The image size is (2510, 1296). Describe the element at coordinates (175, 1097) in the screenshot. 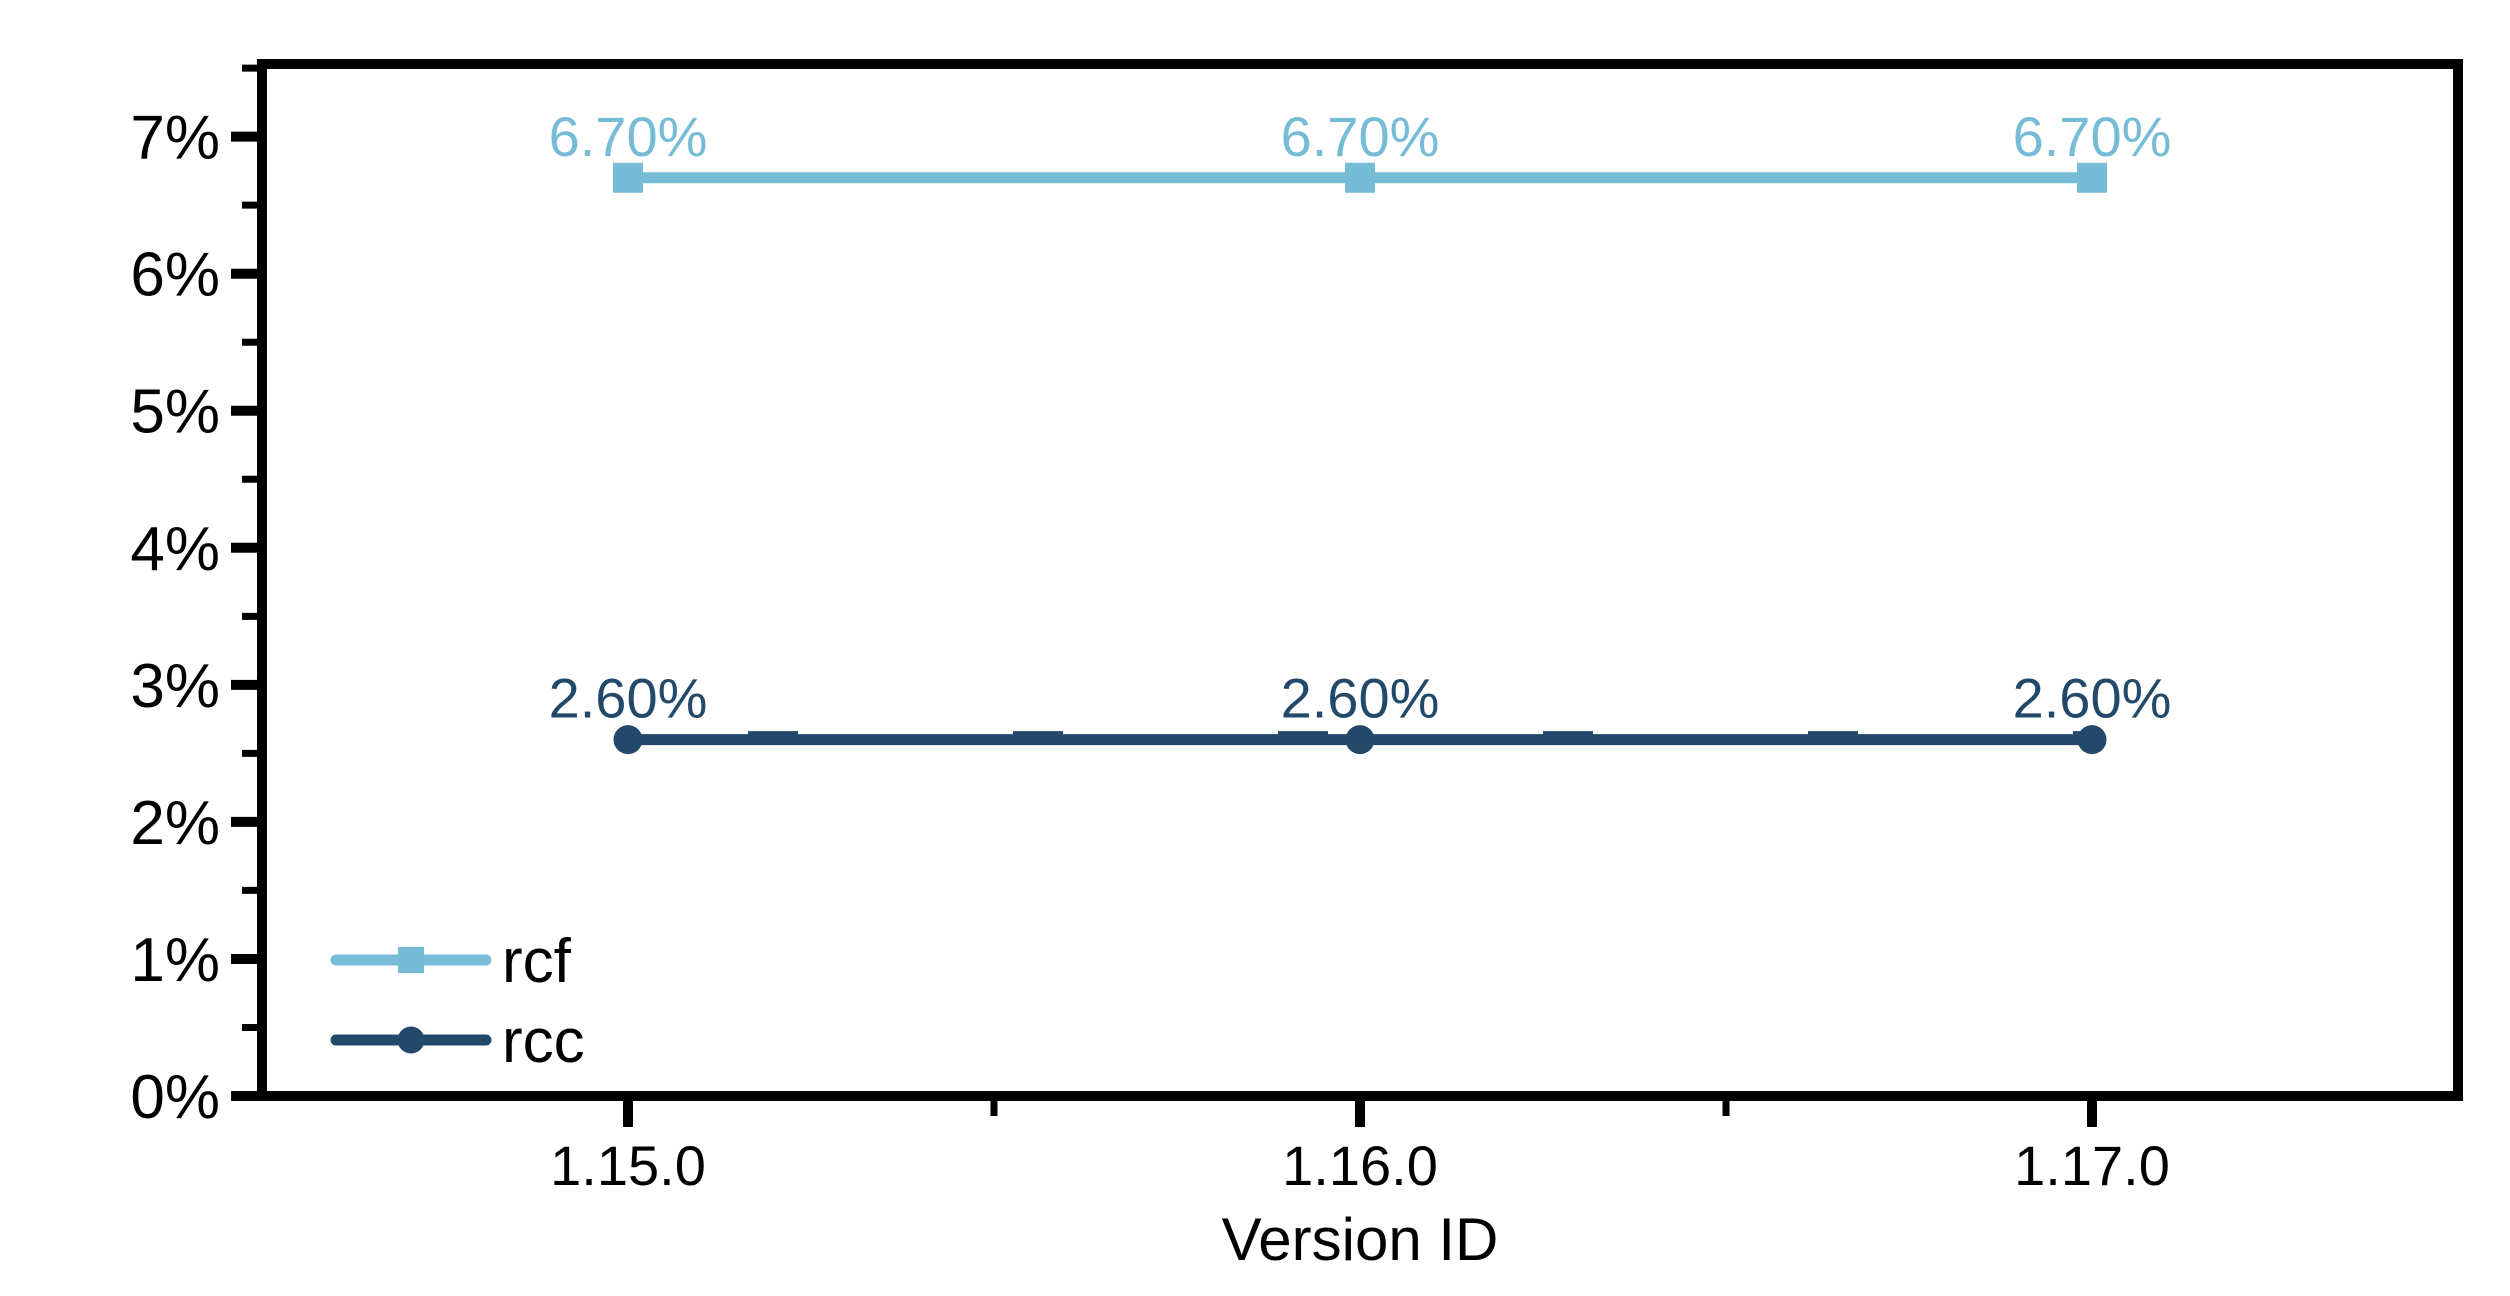

I see `y-tick-label: 0%` at that location.